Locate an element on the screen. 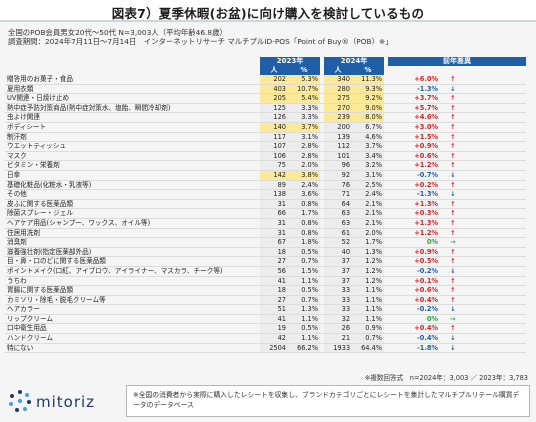 This screenshot has height=422, width=536. table-row: ウエットティッシュ 107 2.8% 112 3.7% +0.9% ↑ is located at coordinates (266, 146).